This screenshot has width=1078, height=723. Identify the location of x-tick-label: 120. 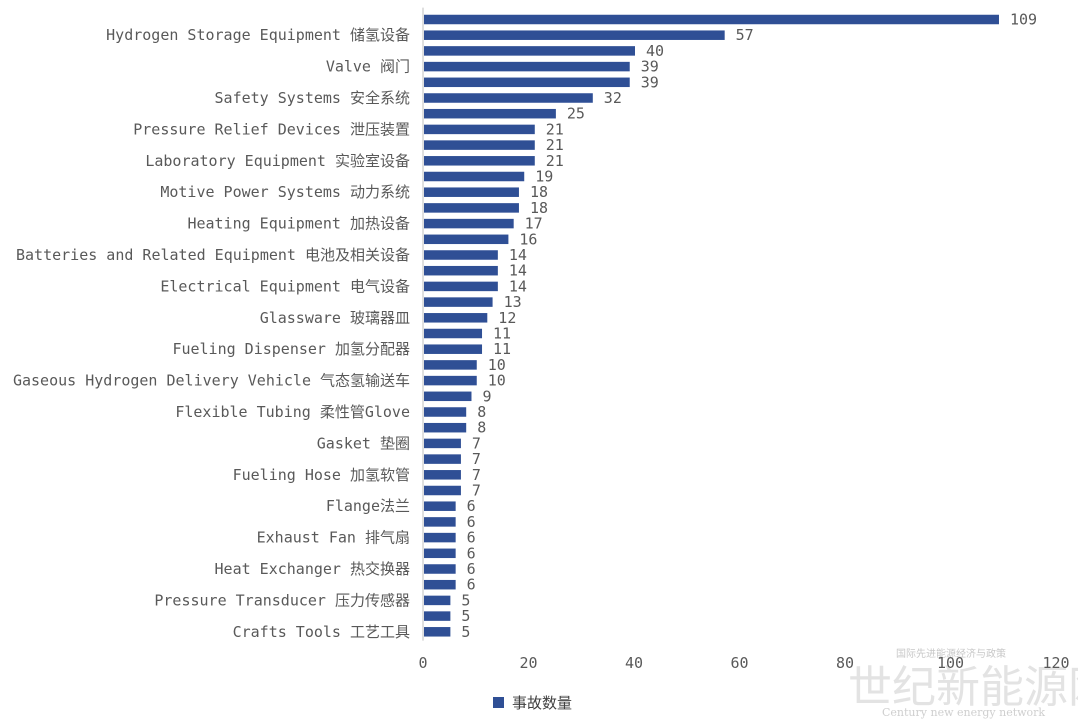
(1055, 663).